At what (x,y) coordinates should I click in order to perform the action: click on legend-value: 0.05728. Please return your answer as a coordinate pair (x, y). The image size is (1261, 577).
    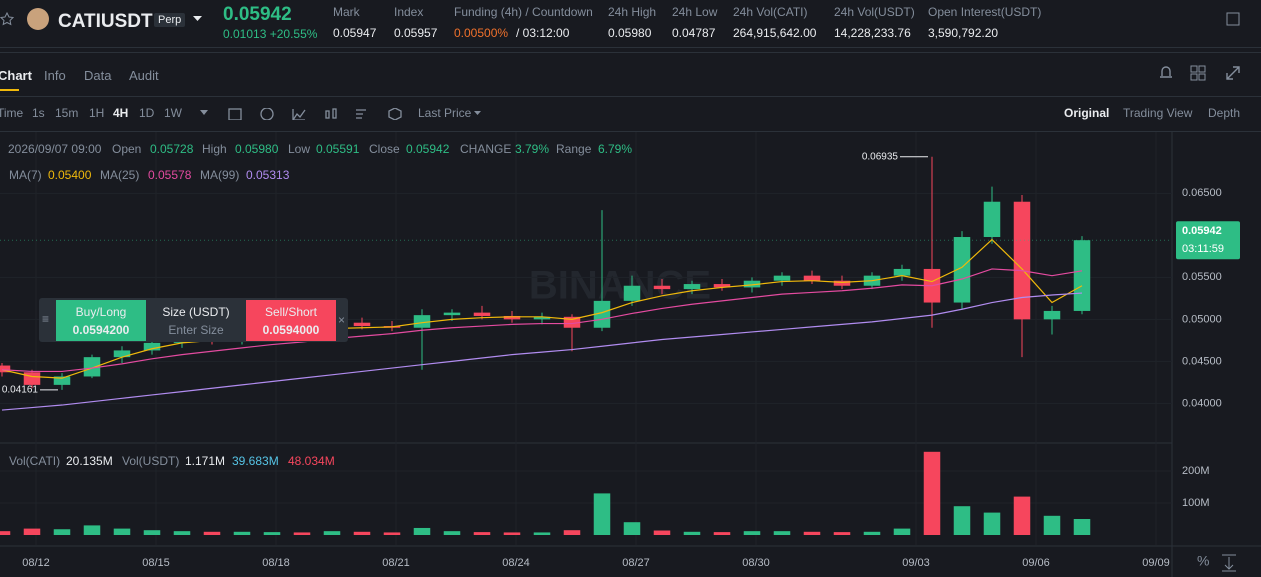
    Looking at the image, I should click on (172, 149).